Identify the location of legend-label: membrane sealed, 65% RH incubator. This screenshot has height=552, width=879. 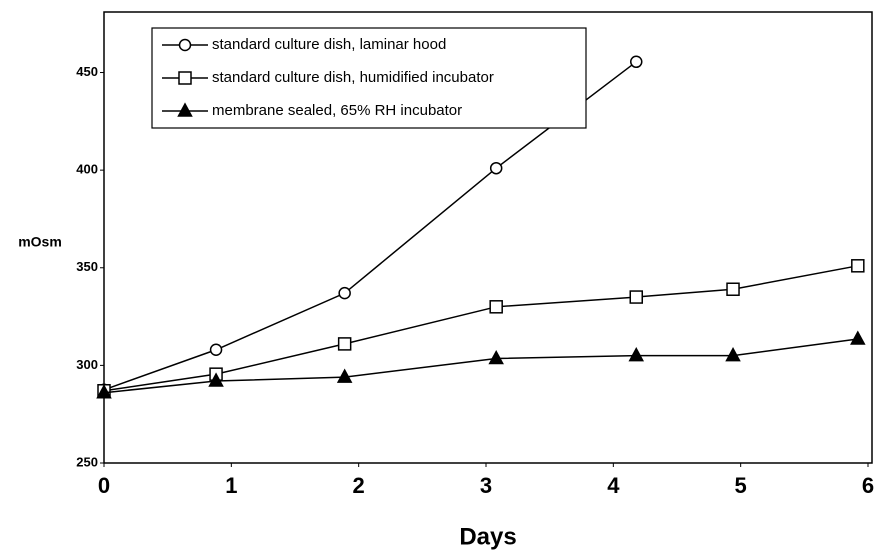
(337, 110).